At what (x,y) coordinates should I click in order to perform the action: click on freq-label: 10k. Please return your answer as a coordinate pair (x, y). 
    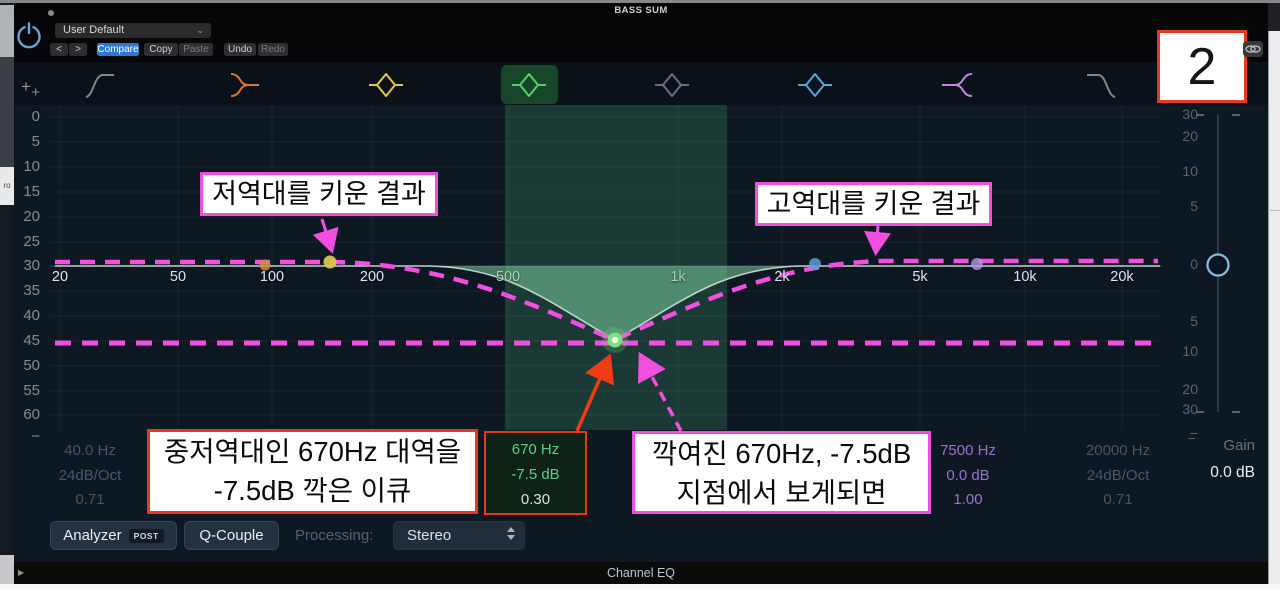
    Looking at the image, I should click on (1025, 277).